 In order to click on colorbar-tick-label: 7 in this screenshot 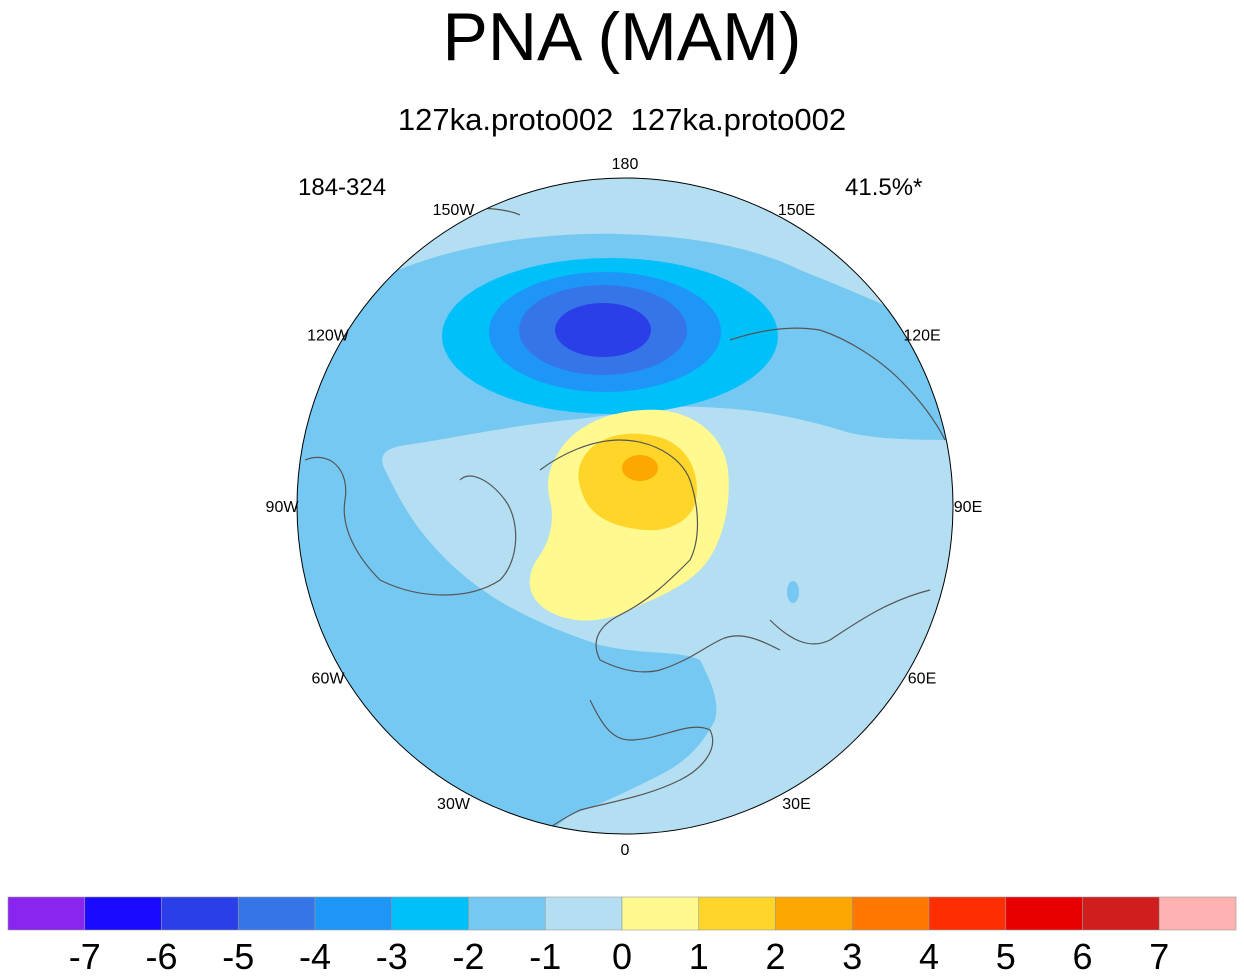, I will do `click(1159, 956)`.